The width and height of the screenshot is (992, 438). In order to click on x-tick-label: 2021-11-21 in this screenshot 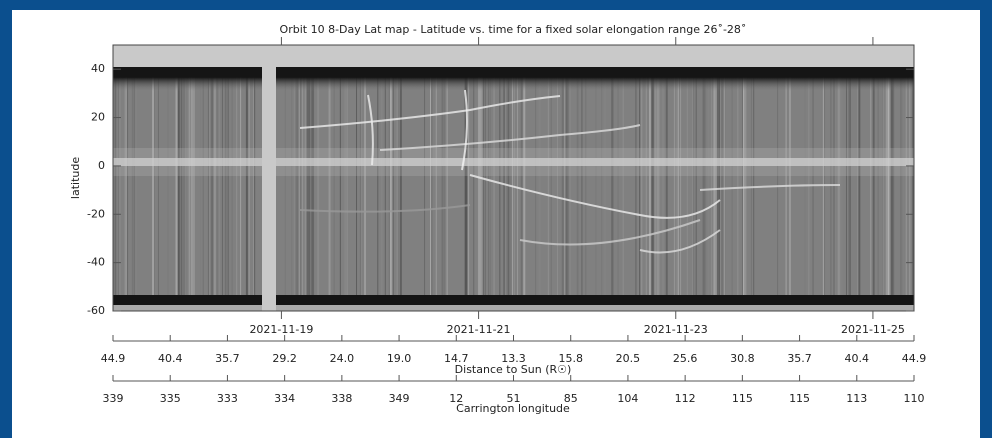, I will do `click(479, 329)`.